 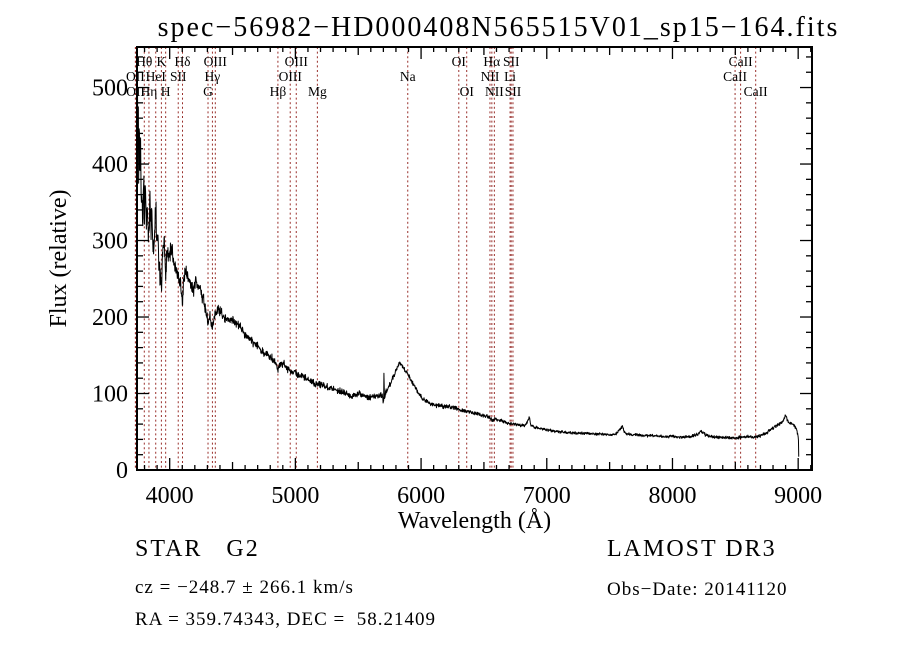 I want to click on x-tick-4000: 4000, so click(x=170, y=496).